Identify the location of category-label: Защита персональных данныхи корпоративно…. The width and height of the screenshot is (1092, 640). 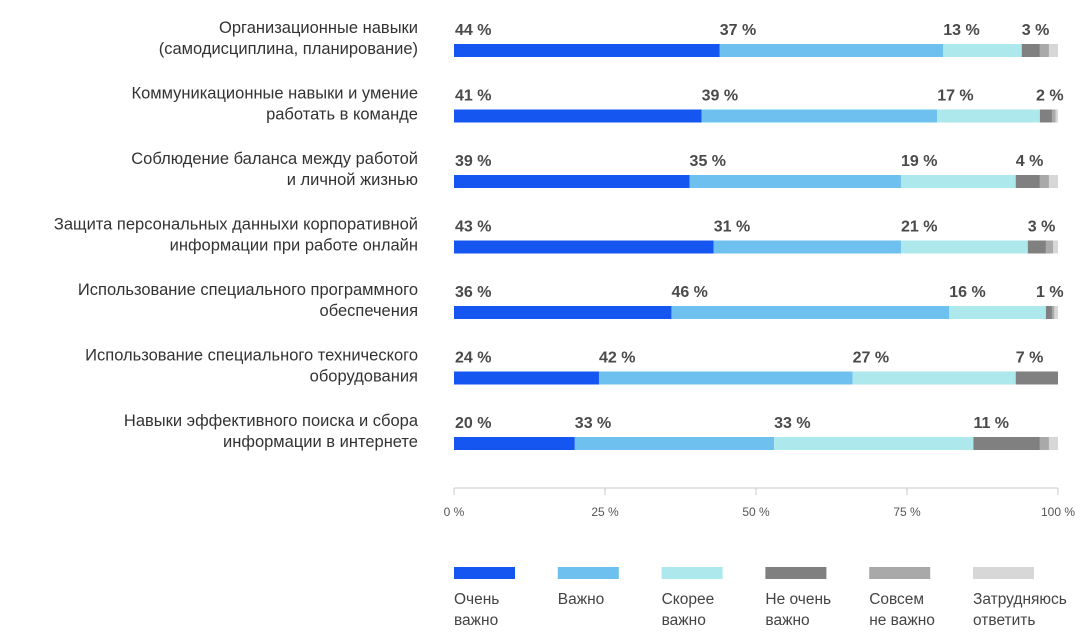
(236, 235).